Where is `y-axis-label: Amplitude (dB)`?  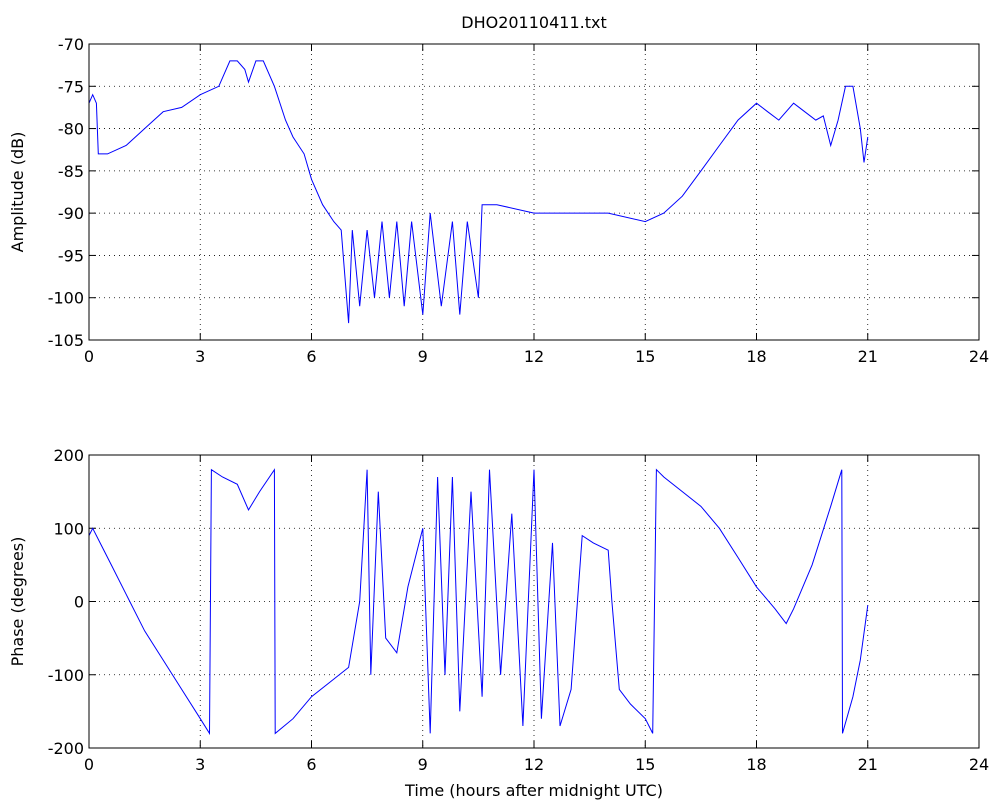
y-axis-label: Amplitude (dB) is located at coordinates (17, 192).